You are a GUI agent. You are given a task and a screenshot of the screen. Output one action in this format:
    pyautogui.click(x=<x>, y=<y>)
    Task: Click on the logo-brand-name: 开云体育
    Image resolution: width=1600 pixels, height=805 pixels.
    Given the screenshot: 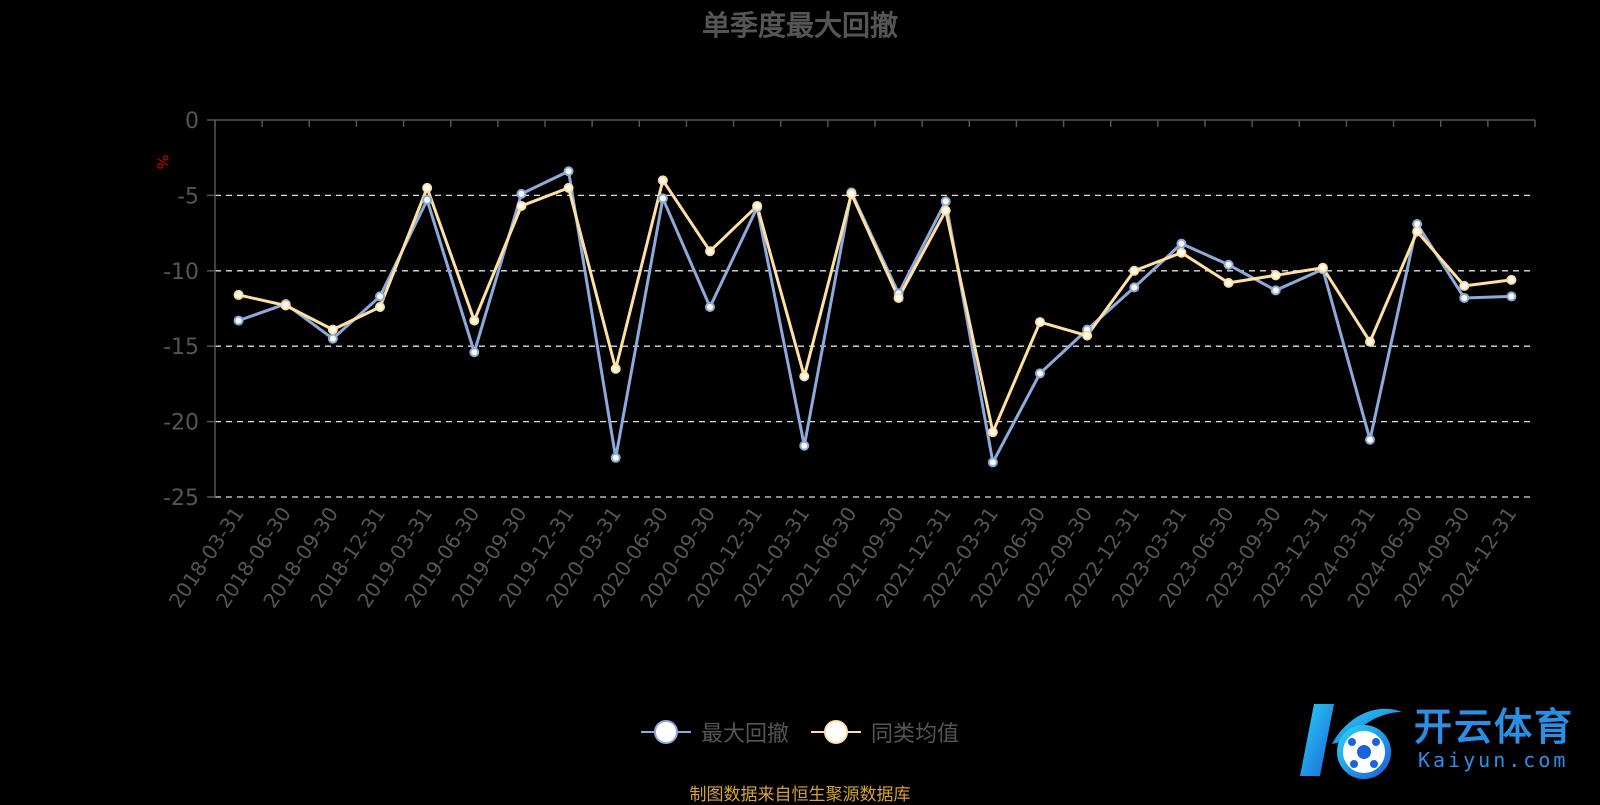 What is the action you would take?
    pyautogui.click(x=1494, y=727)
    